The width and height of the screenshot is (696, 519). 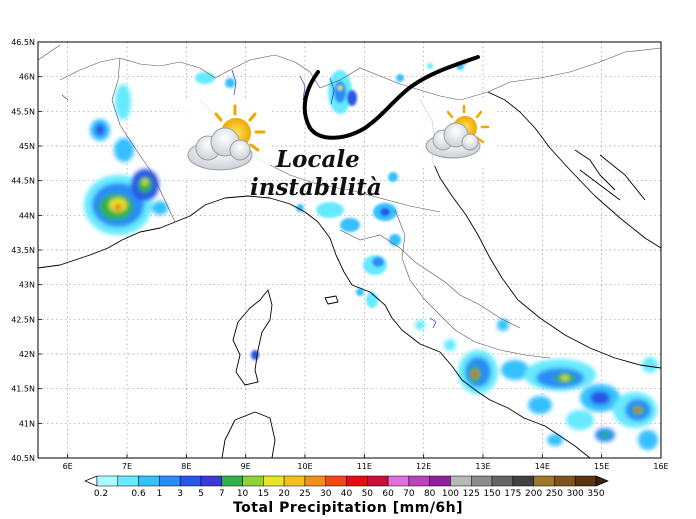 What do you see at coordinates (554, 494) in the screenshot?
I see `colorbar-label: 250` at bounding box center [554, 494].